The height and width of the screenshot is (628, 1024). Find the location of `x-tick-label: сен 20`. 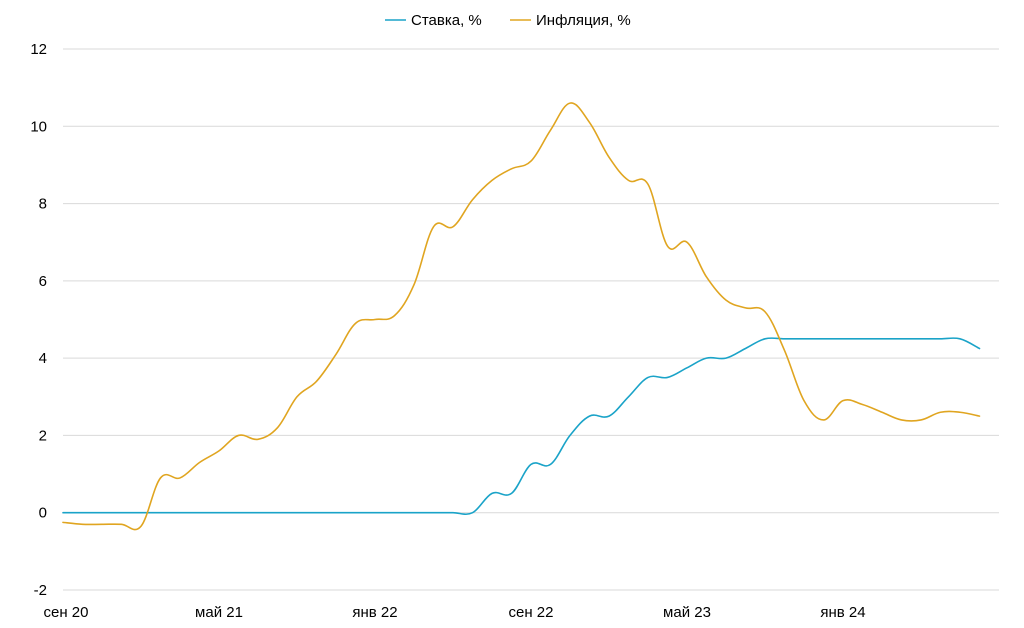

x-tick-label: сен 20 is located at coordinates (66, 612).